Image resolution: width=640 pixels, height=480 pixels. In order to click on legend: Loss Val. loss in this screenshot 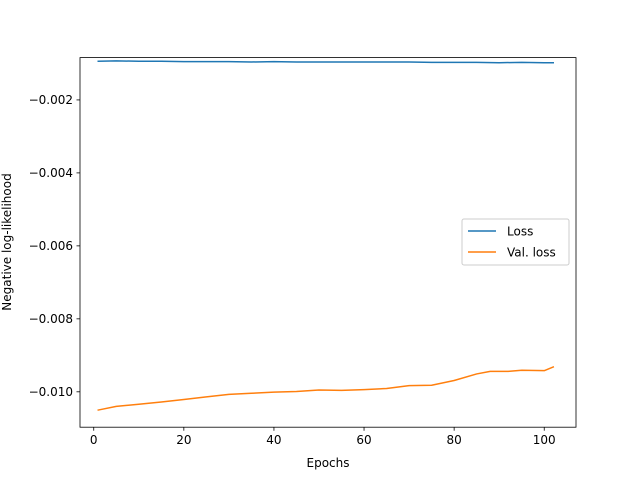, I will do `click(515, 242)`.